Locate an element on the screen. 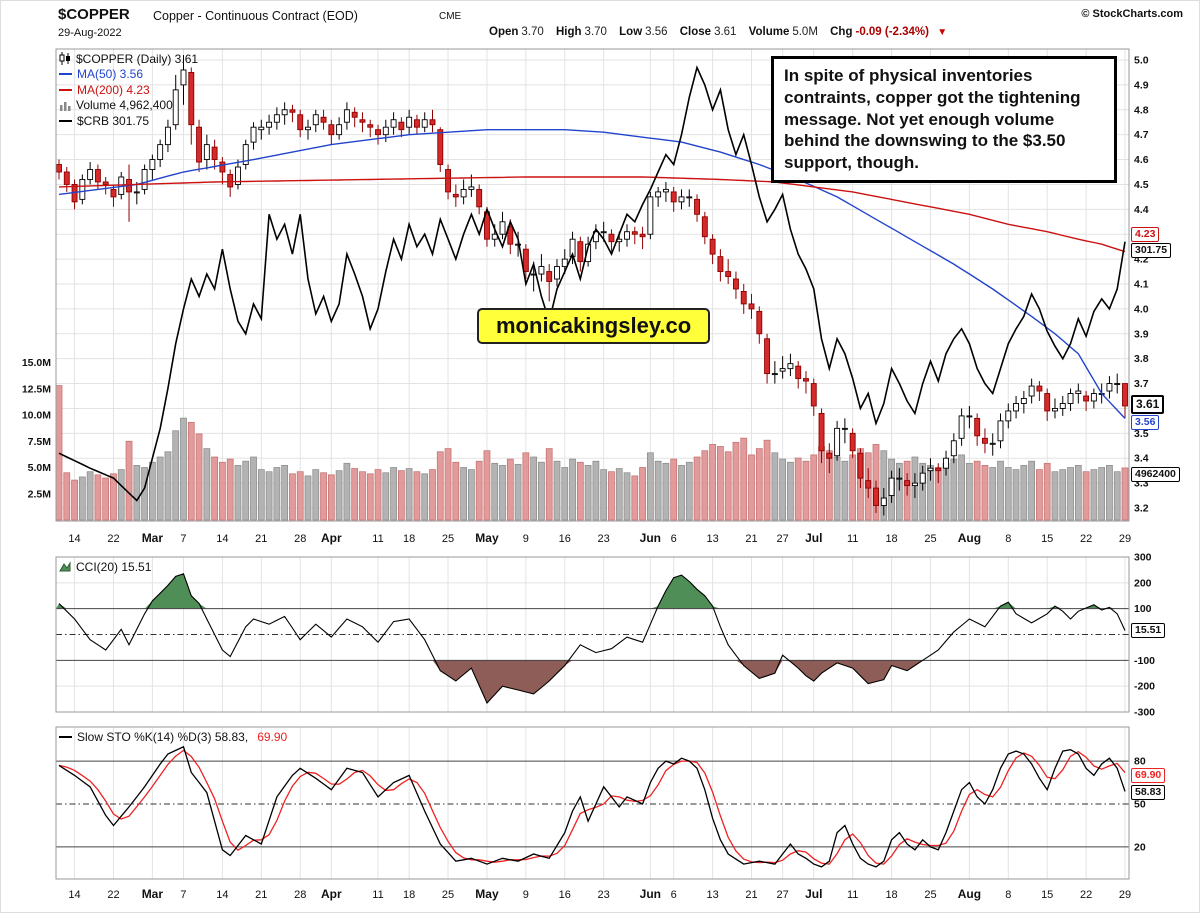 The width and height of the screenshot is (1200, 913). stockcharts-copyright: © StockCharts.com is located at coordinates (1132, 14).